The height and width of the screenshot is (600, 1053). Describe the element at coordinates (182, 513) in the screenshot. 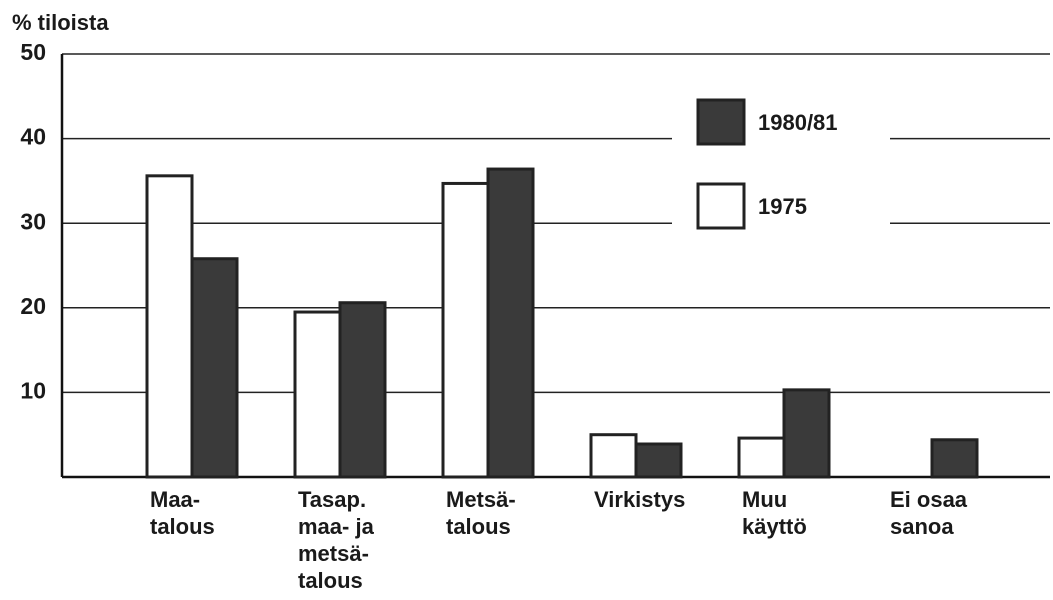

I see `x-tick-label: Maa- talous` at that location.